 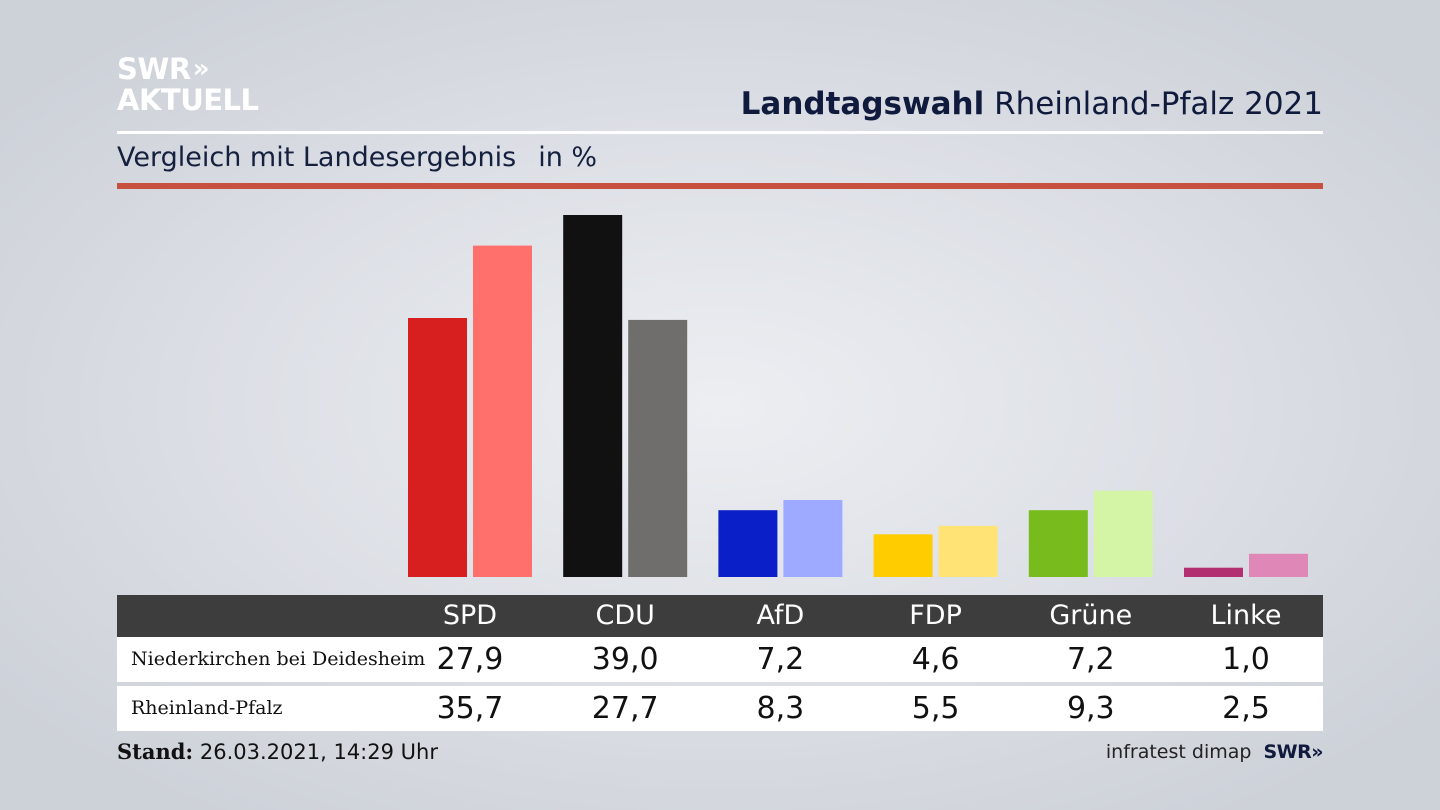 I want to click on bar-cdu-local, so click(x=593, y=396).